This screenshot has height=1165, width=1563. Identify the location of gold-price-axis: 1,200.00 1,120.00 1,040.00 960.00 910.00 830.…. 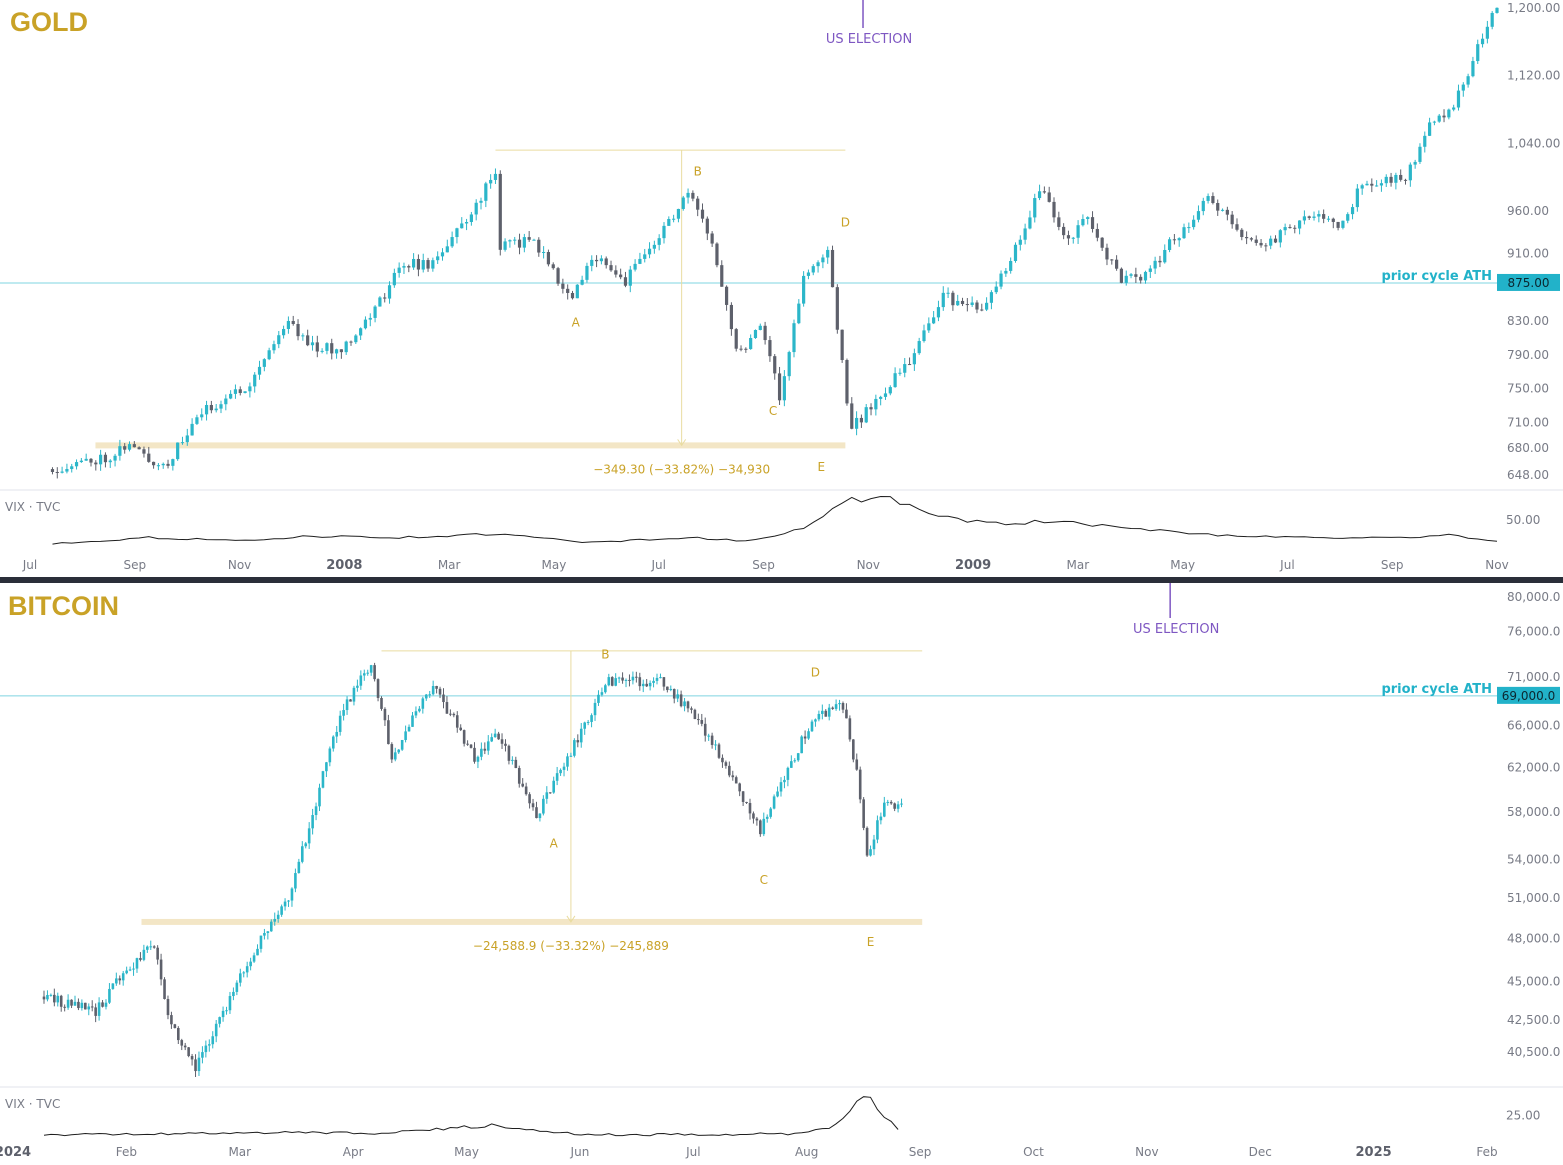
(1533, 241).